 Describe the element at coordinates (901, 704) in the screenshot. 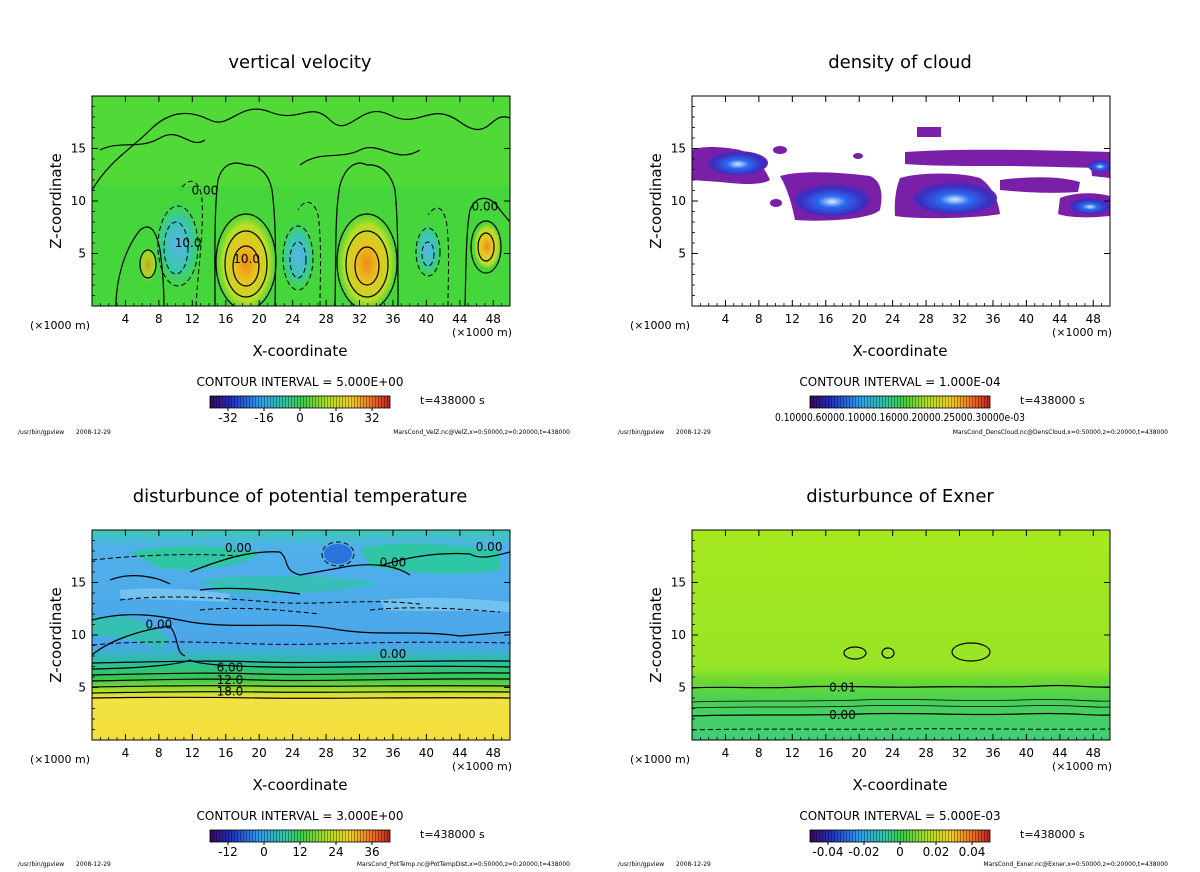

I see `contour-lines-secondary` at that location.